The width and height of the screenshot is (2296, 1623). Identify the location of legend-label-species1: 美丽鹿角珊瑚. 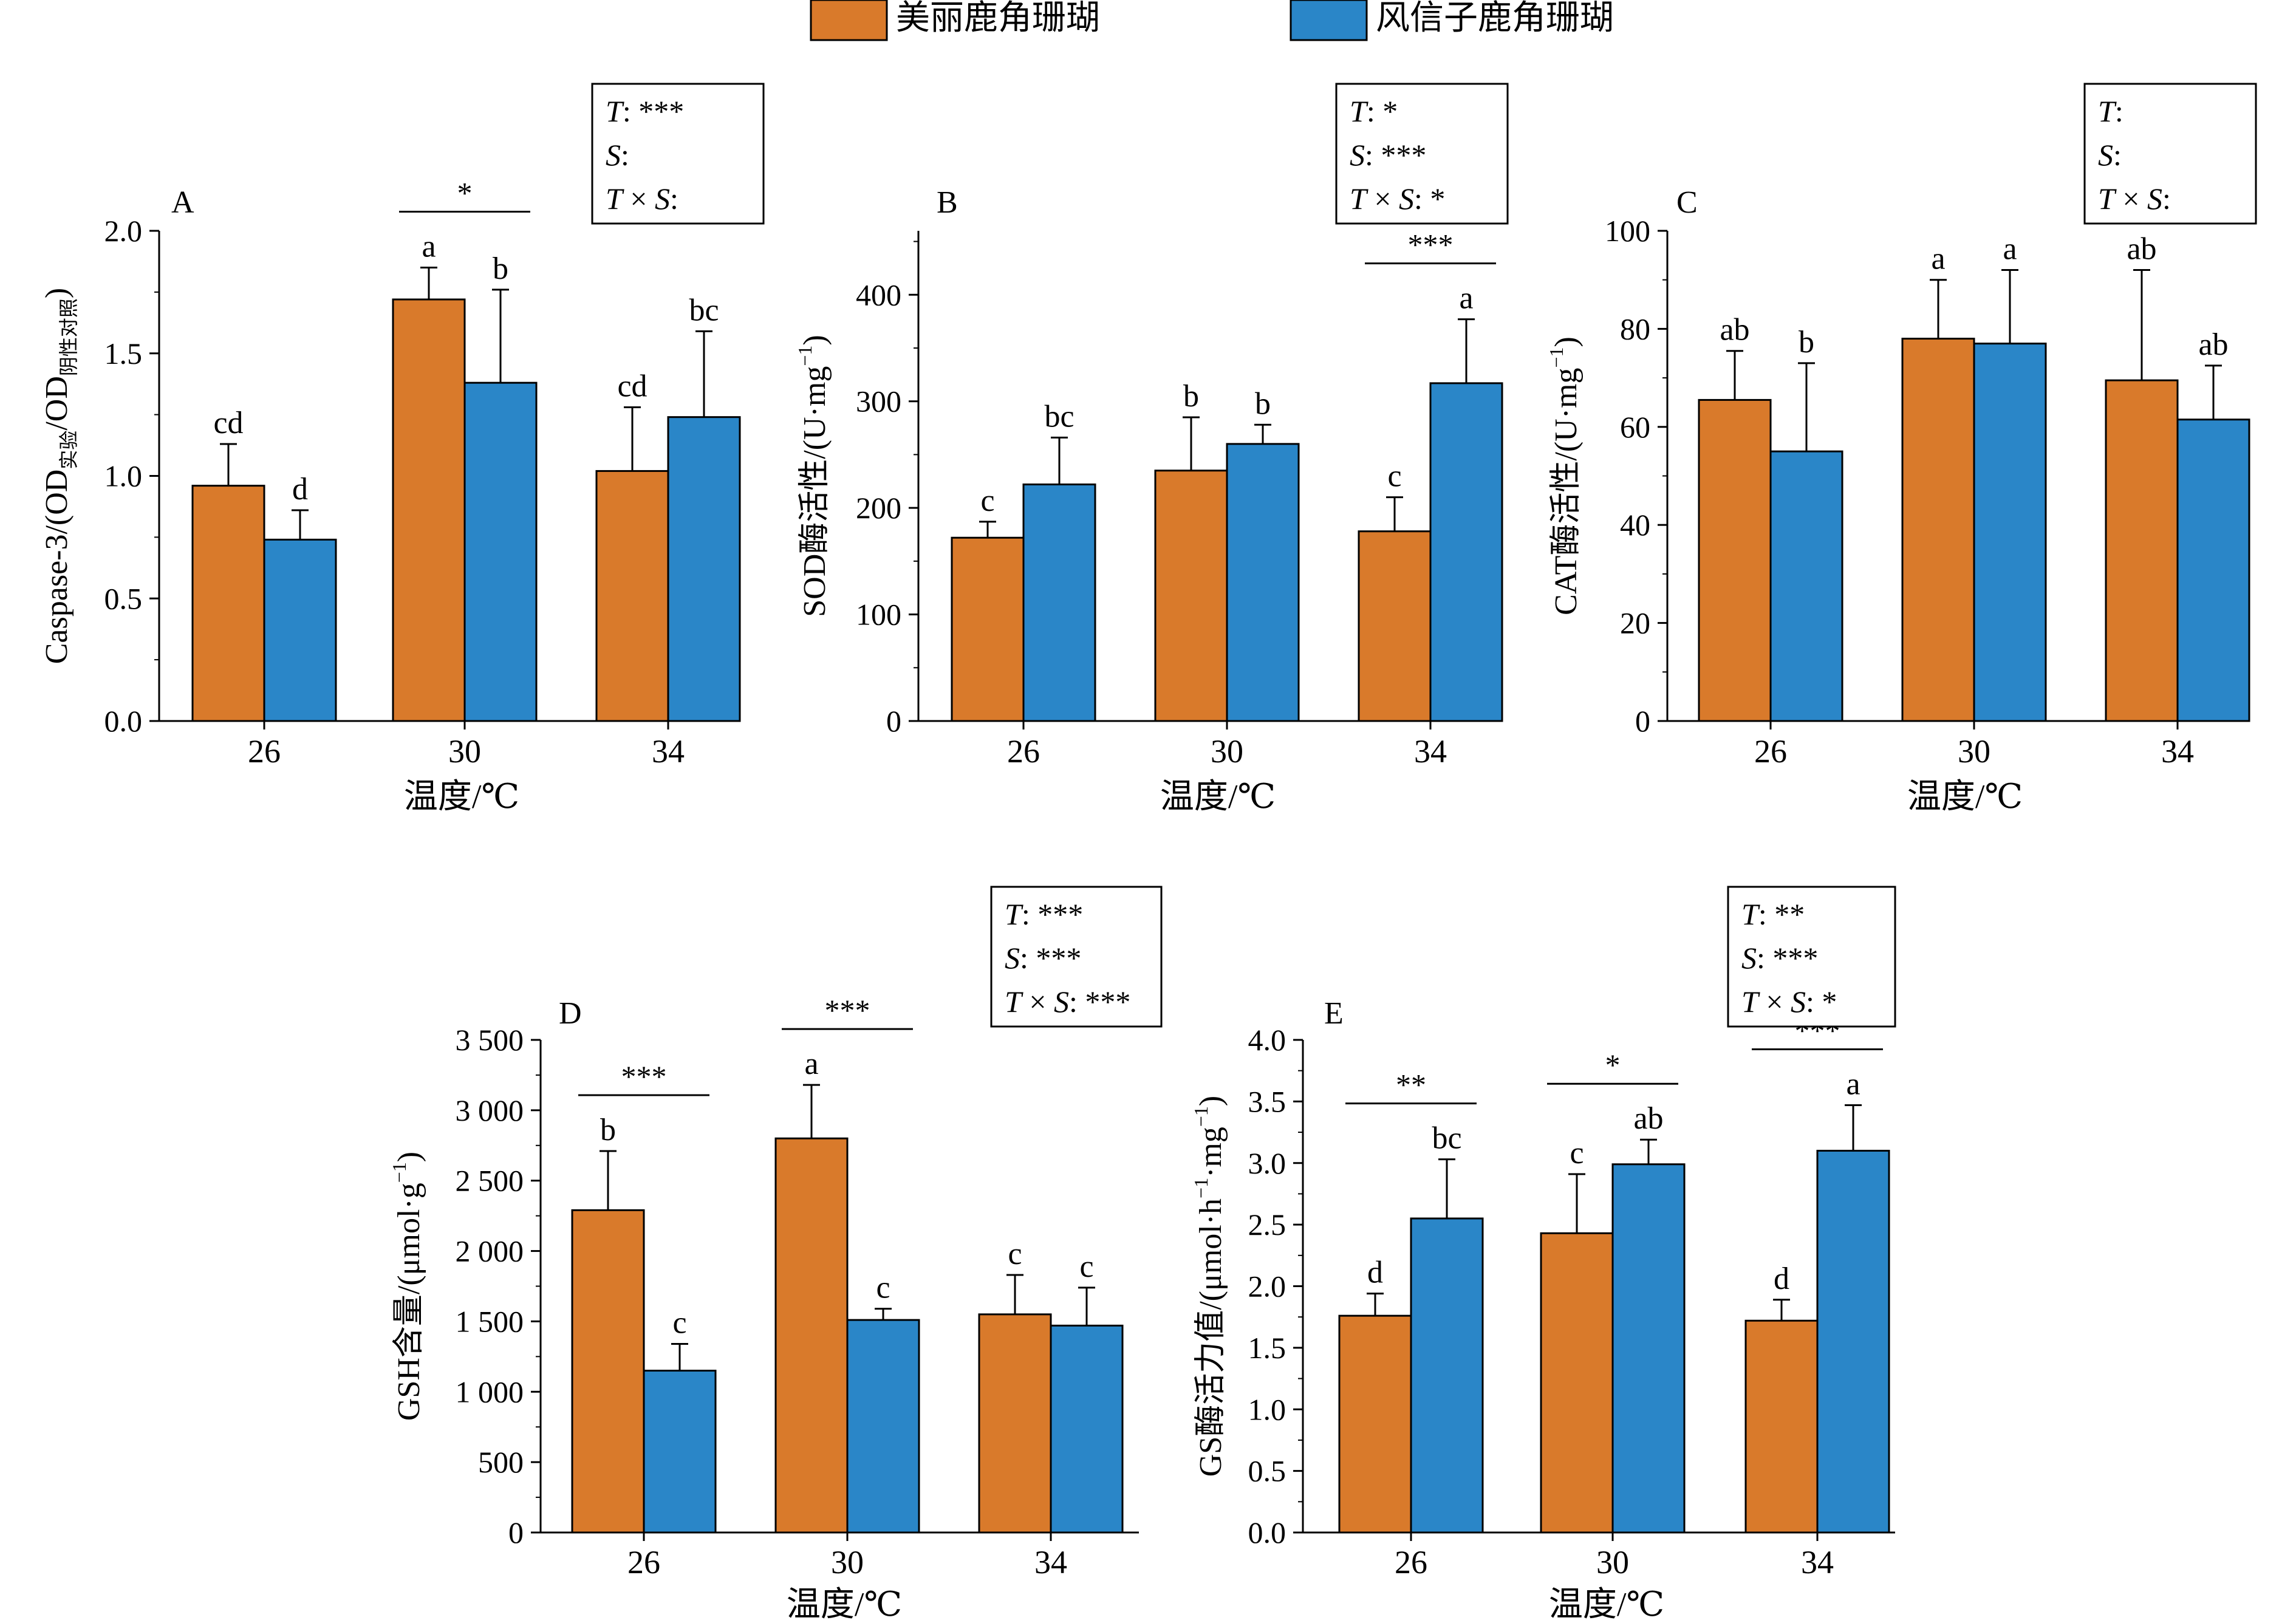
(998, 18).